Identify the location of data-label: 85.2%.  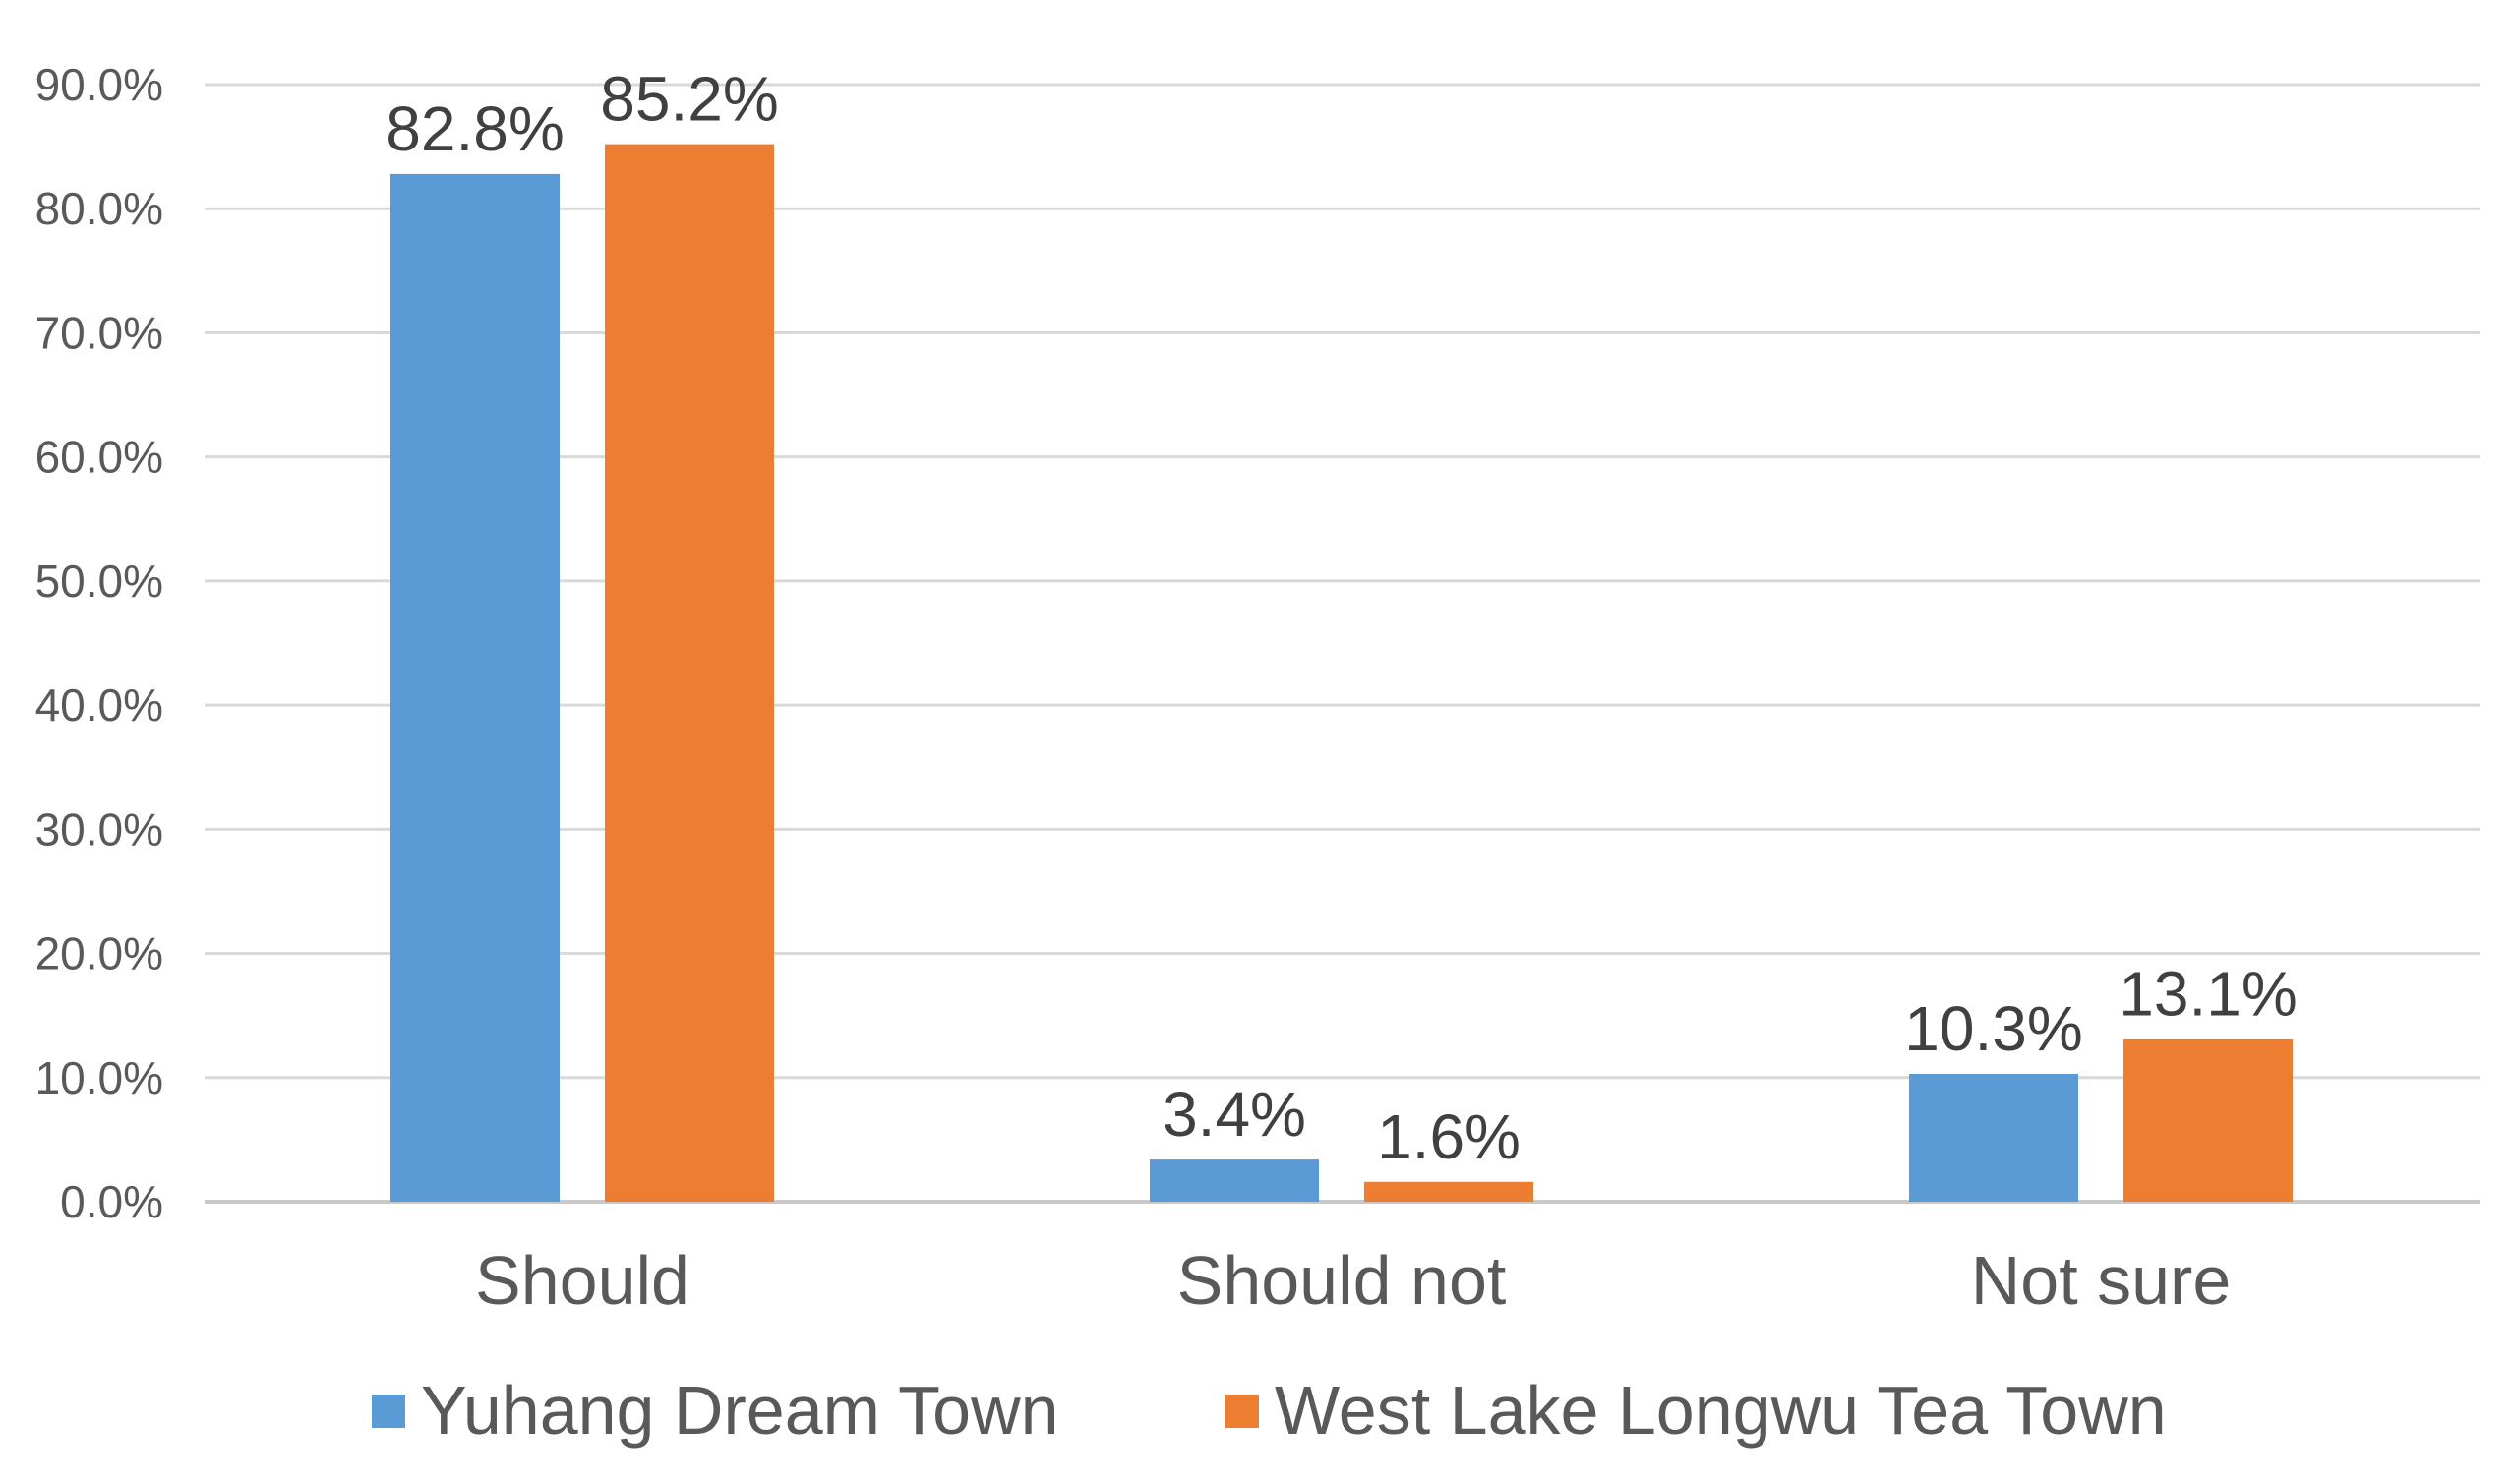
(689, 100).